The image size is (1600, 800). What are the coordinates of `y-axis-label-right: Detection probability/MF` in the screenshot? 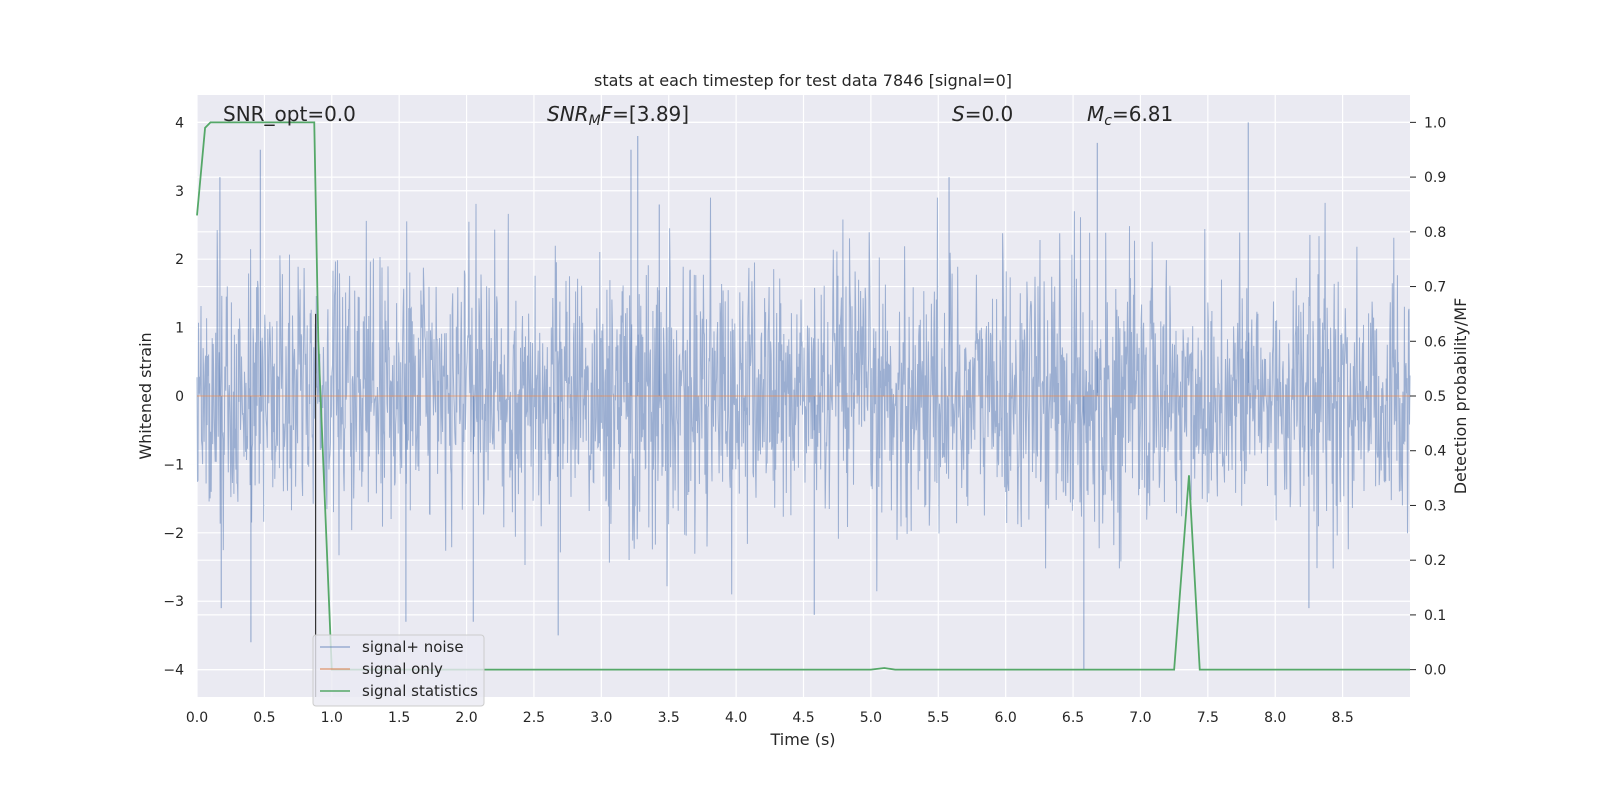 It's located at (1460, 396).